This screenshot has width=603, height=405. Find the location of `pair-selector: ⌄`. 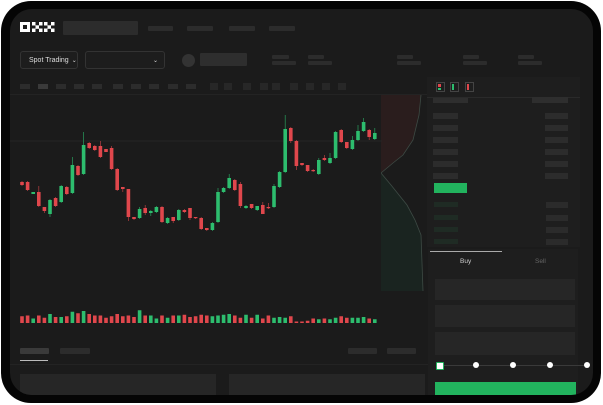

pair-selector: ⌄ is located at coordinates (125, 60).